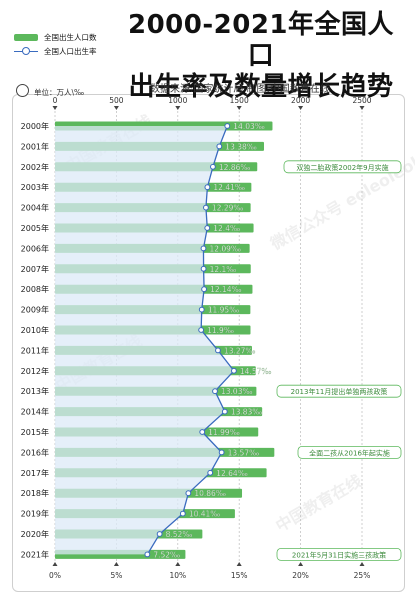 This screenshot has height=600, width=415. What do you see at coordinates (35, 289) in the screenshot?
I see `year-label: 2008年` at bounding box center [35, 289].